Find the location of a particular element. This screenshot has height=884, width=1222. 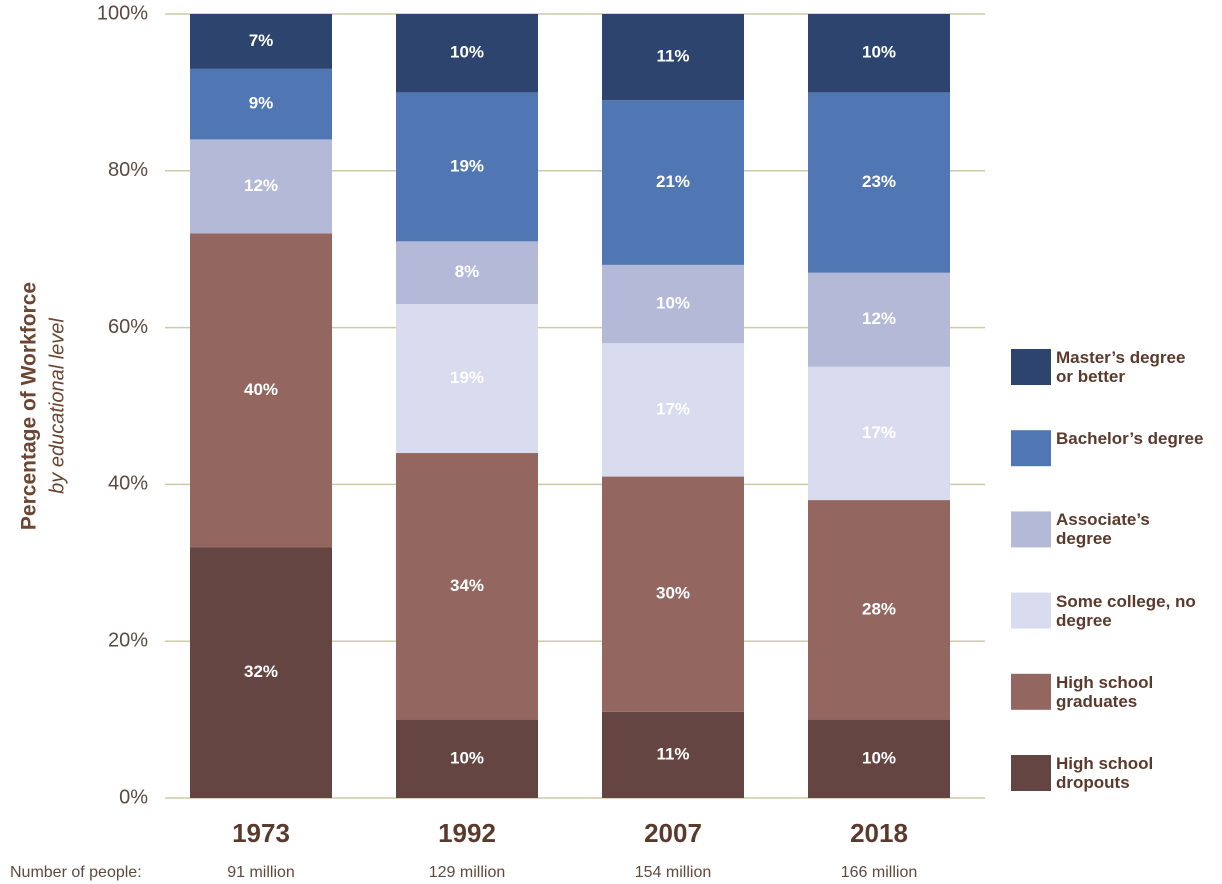

data-label: 34% is located at coordinates (467, 585).